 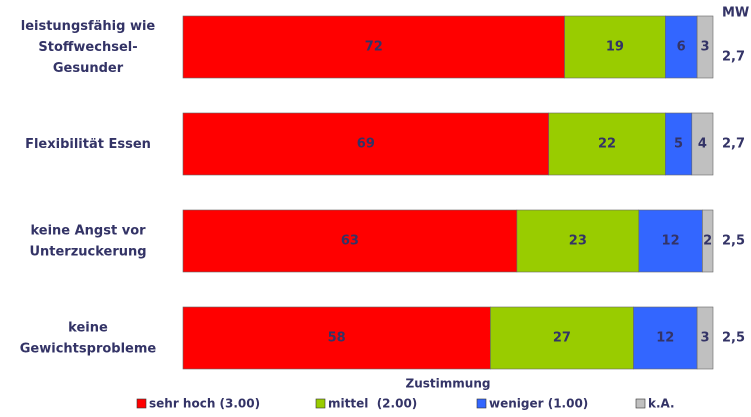 What do you see at coordinates (88, 68) in the screenshot?
I see `category-line: Gesunder` at bounding box center [88, 68].